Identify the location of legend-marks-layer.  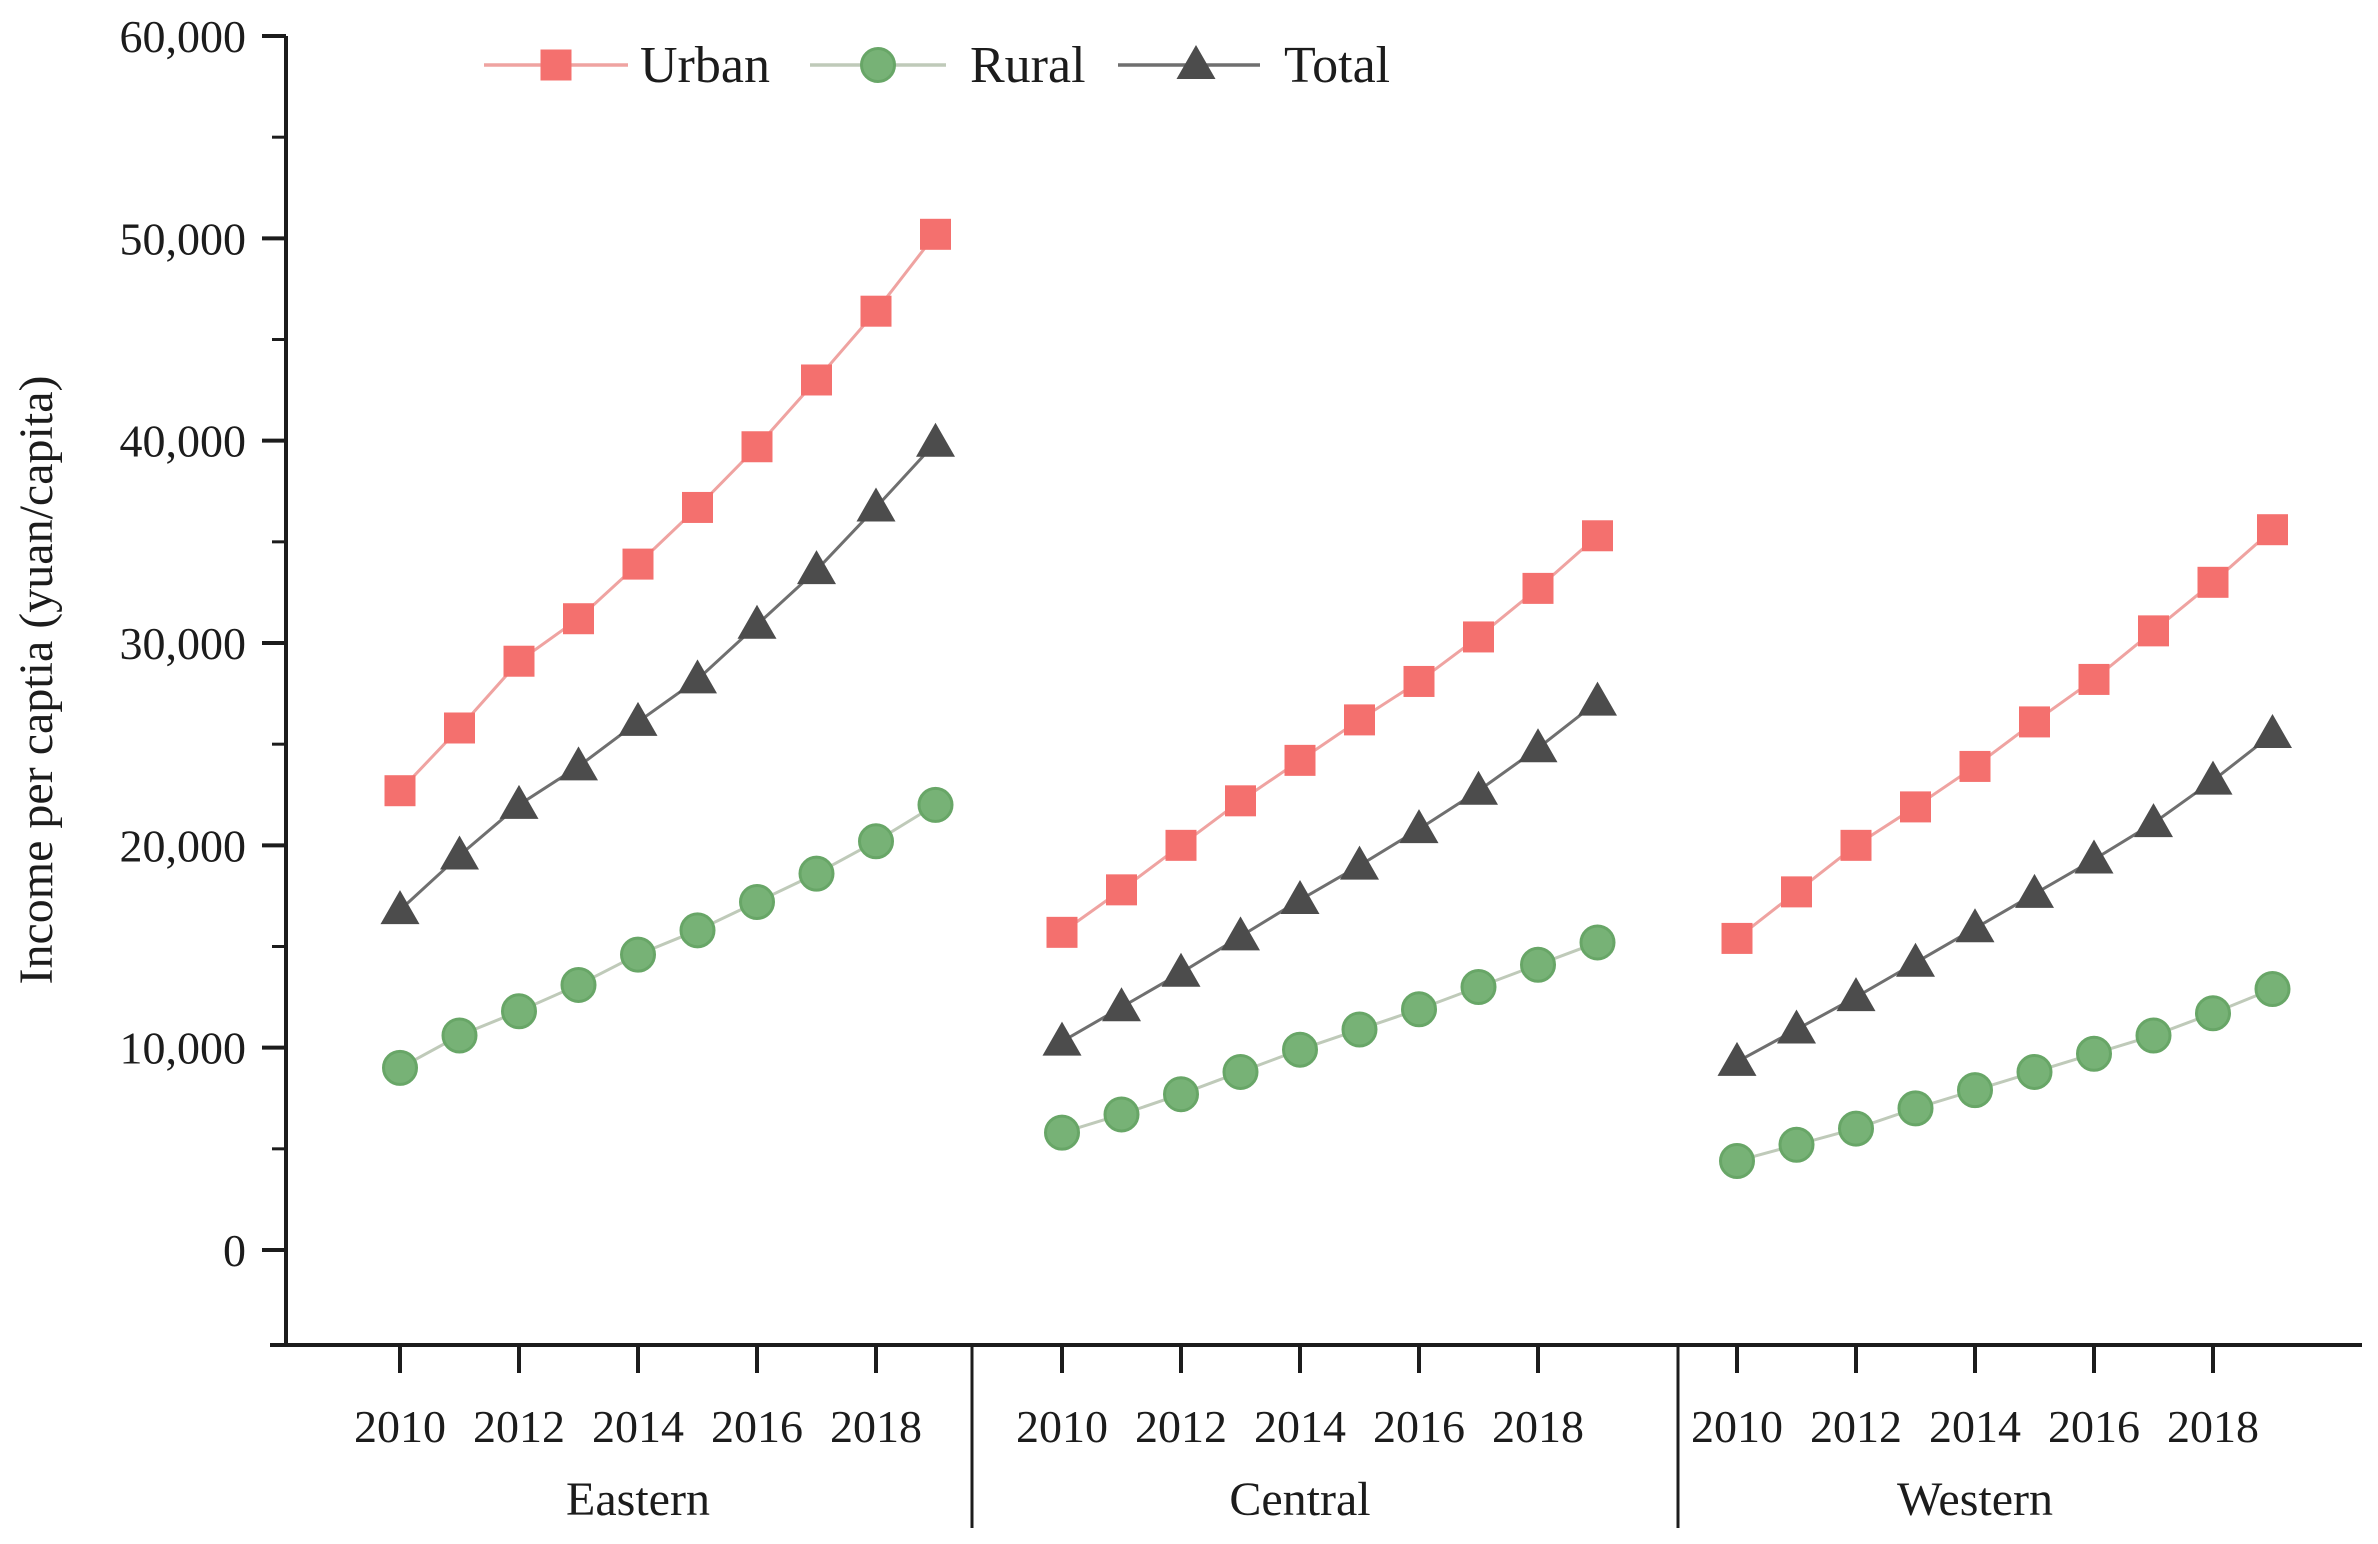
(872, 64).